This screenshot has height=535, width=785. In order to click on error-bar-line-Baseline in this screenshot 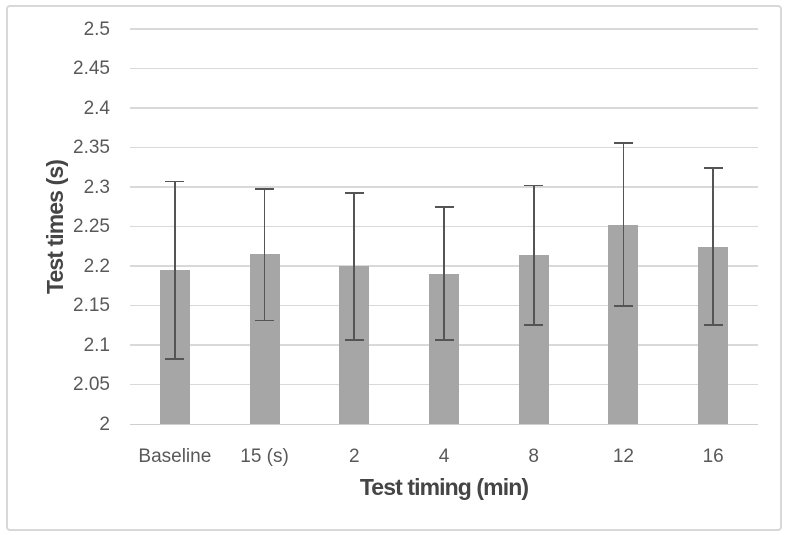, I will do `click(175, 270)`.